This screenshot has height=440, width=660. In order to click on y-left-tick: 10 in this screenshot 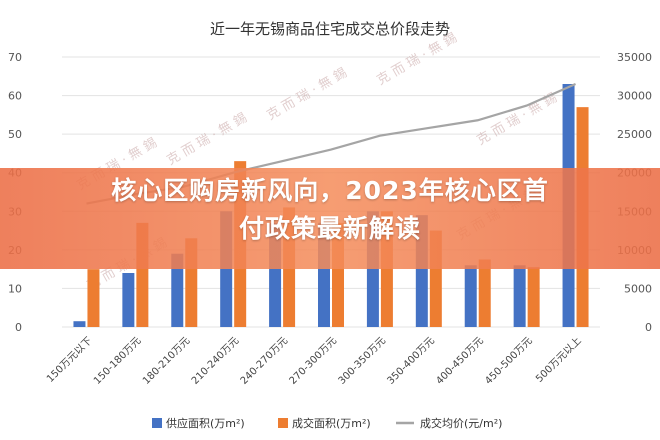, I will do `click(15, 288)`.